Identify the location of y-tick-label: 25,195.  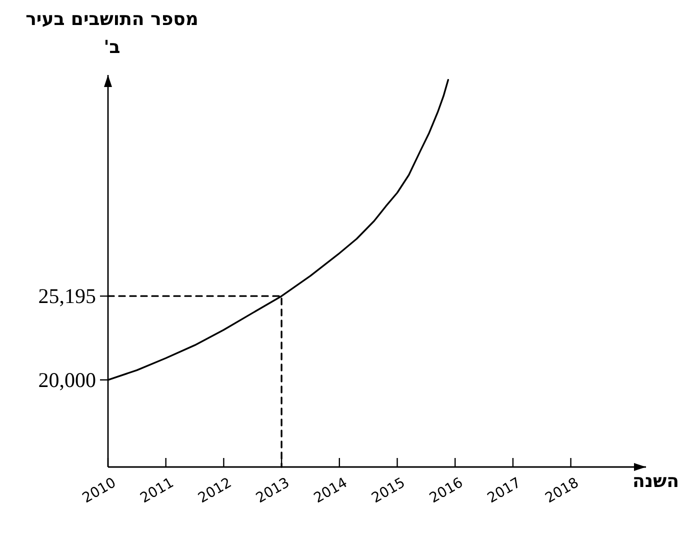
(67, 296).